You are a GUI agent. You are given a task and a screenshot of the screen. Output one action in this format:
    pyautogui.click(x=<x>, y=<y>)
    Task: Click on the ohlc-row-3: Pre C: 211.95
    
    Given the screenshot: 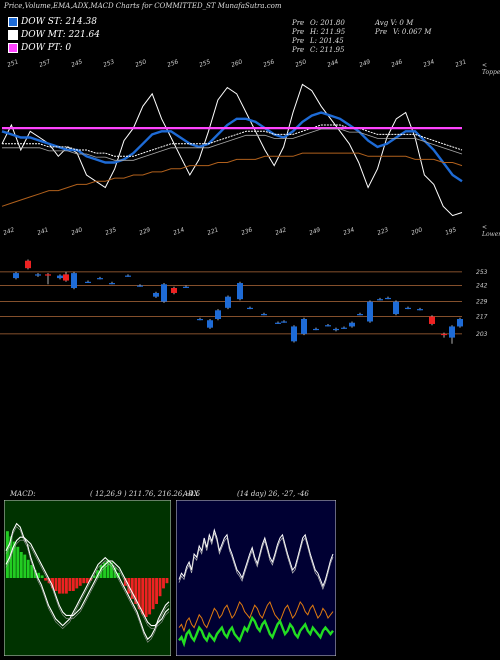 What is the action you would take?
    pyautogui.click(x=318, y=50)
    